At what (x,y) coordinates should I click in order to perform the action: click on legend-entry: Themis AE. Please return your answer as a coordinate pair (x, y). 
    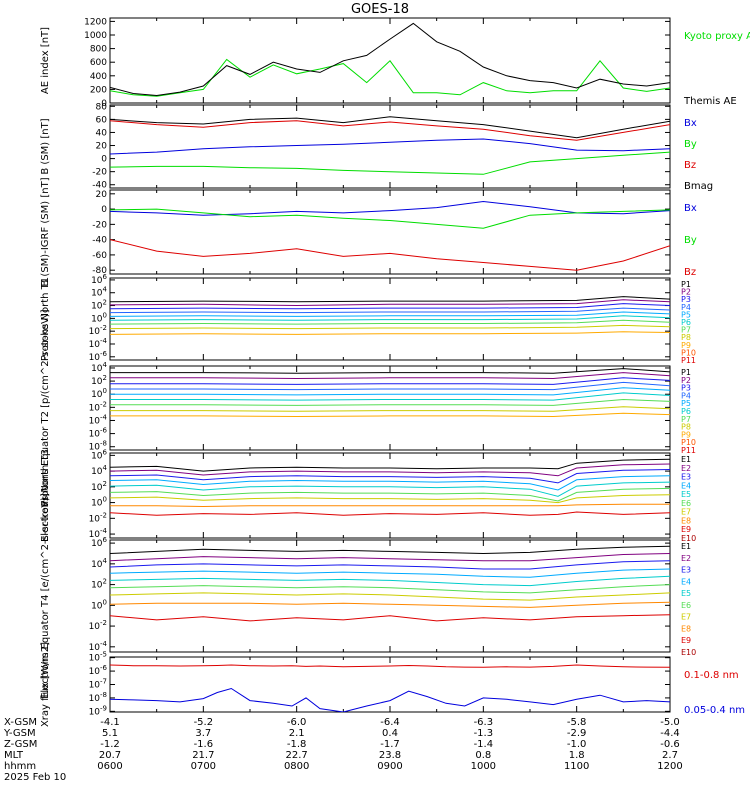
    Looking at the image, I should click on (710, 101).